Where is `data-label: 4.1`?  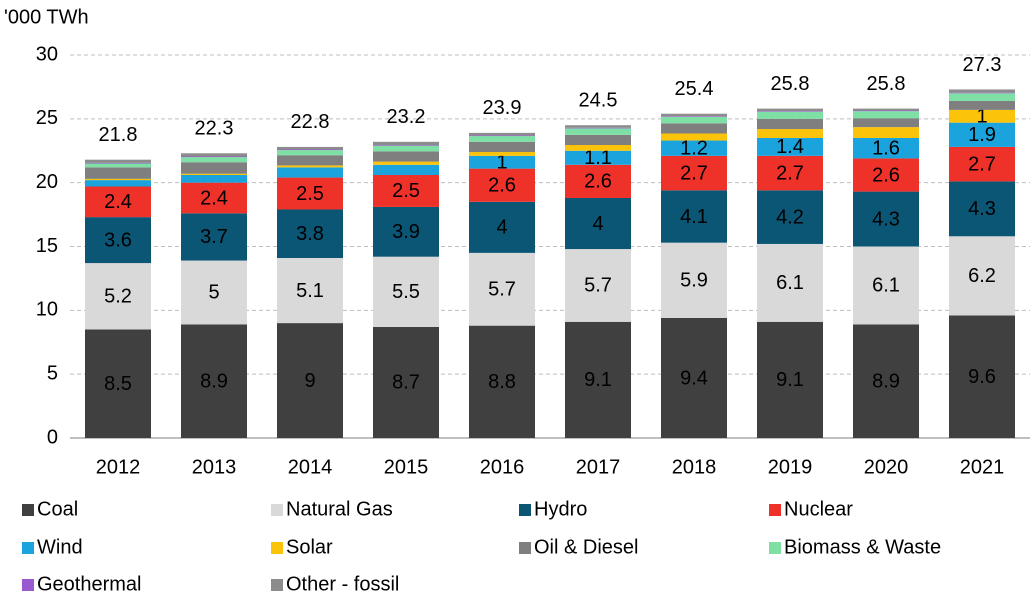 data-label: 4.1 is located at coordinates (694, 217).